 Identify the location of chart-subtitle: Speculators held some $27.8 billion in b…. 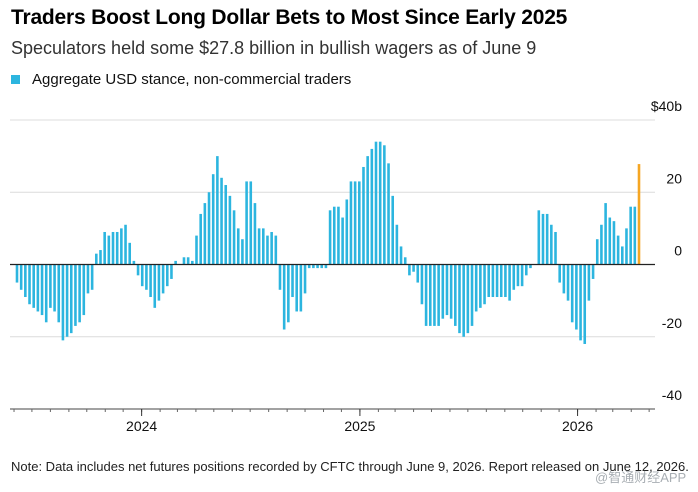
(274, 48).